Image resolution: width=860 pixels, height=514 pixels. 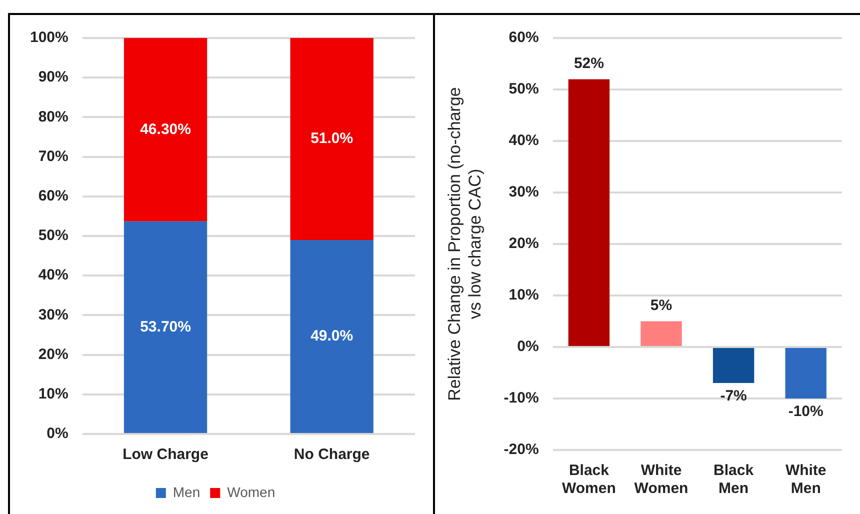 What do you see at coordinates (734, 480) in the screenshot?
I see `x-tick-label: Black Men` at bounding box center [734, 480].